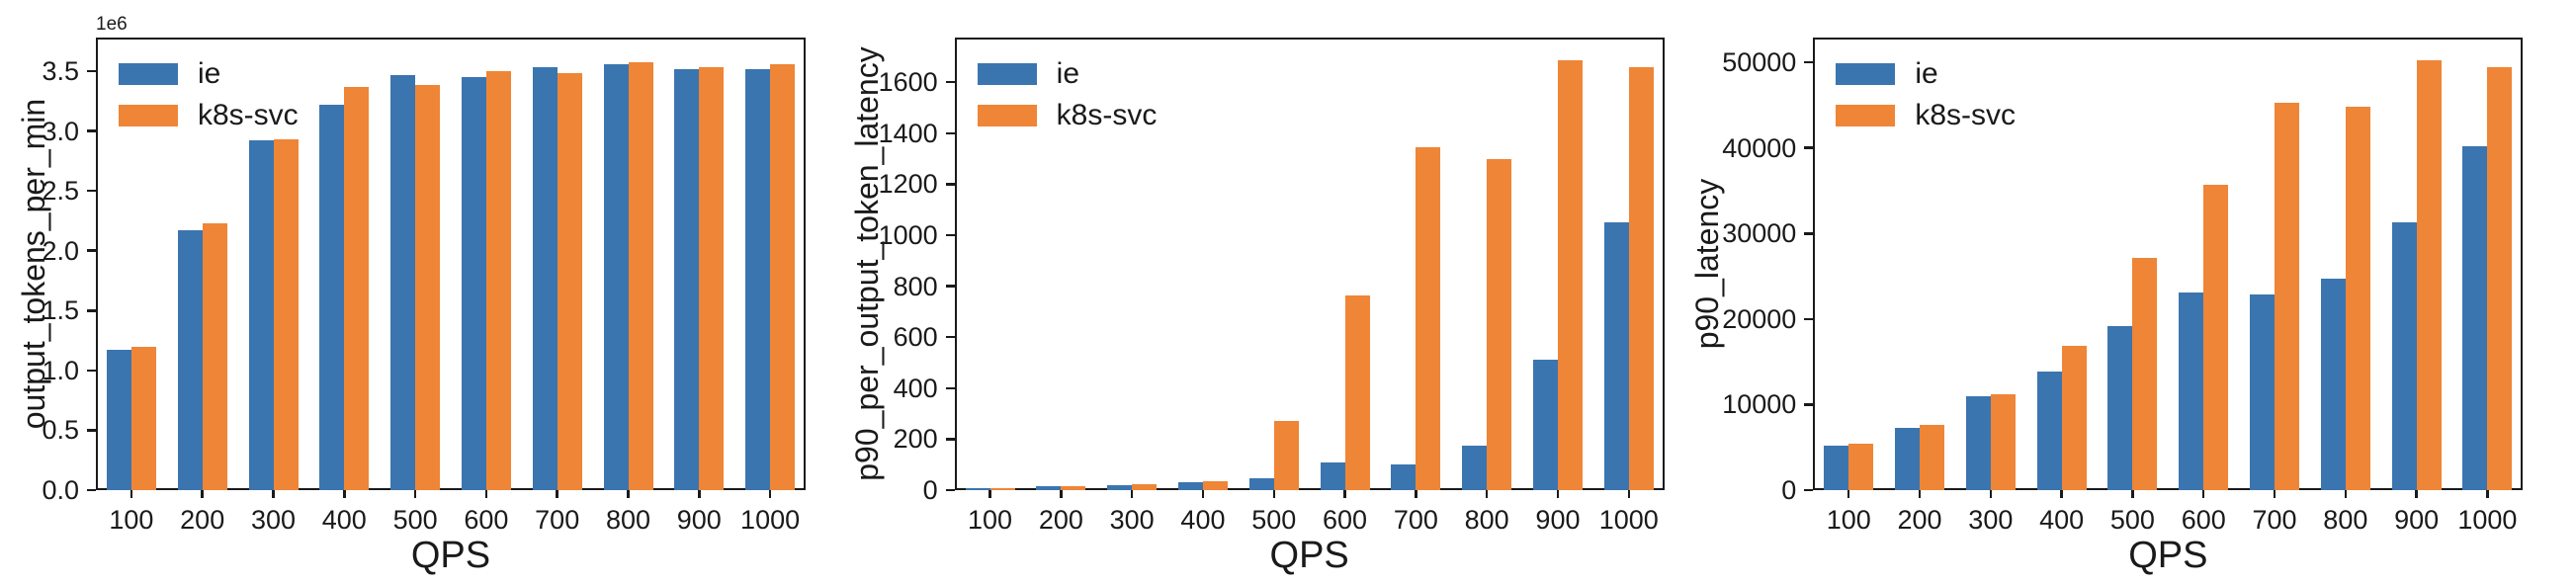  Describe the element at coordinates (1203, 520) in the screenshot. I see `x-tick-label: 400` at that location.